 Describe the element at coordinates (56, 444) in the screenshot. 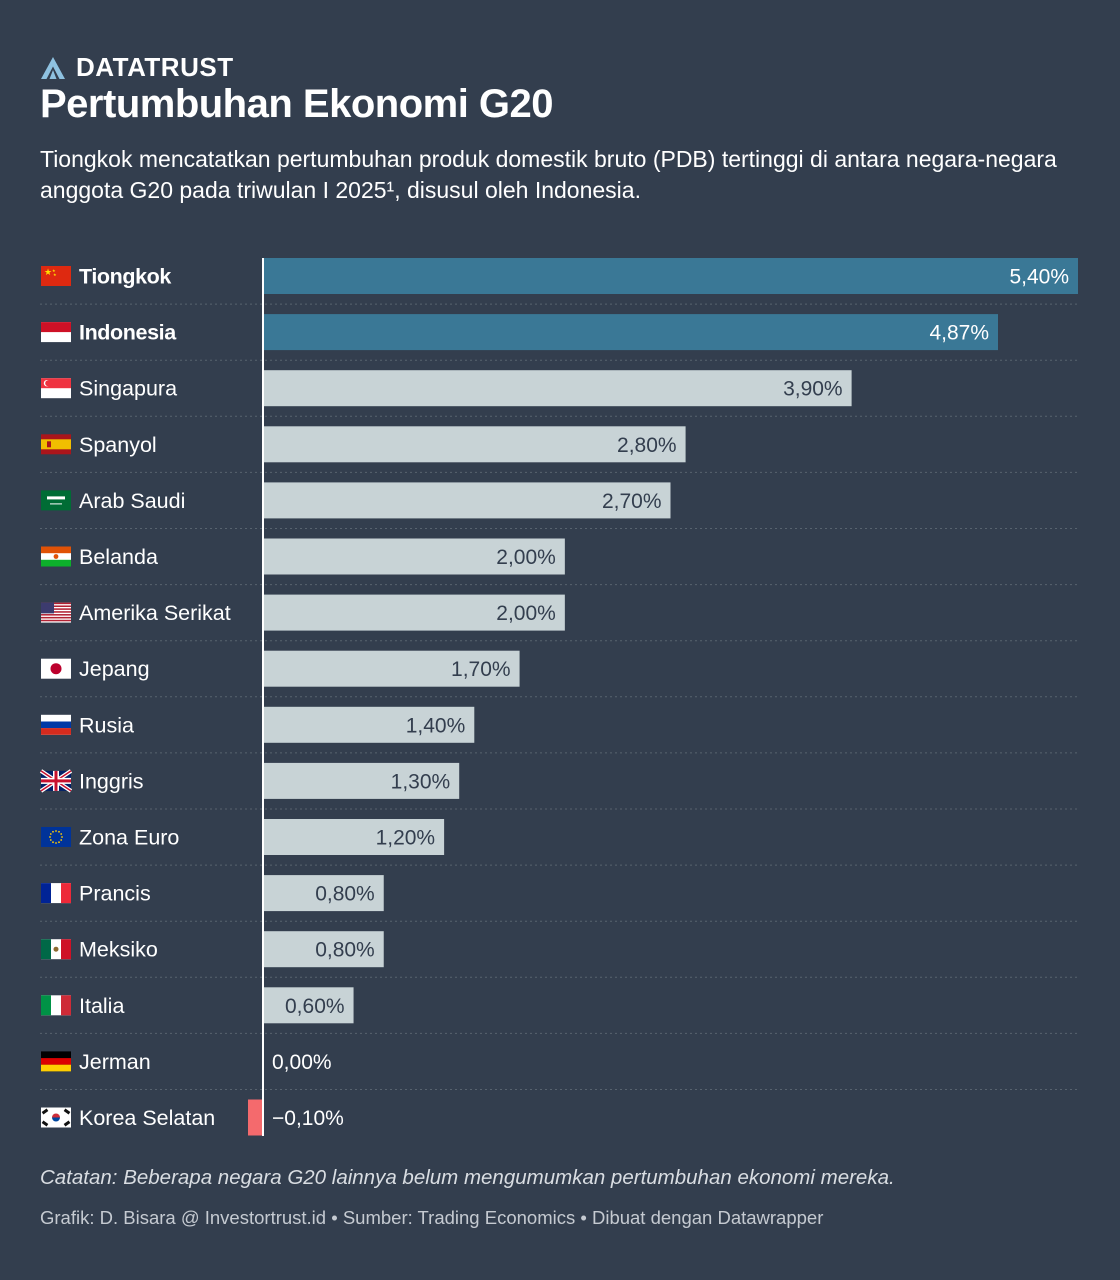

I see `spain-flag-icon` at that location.